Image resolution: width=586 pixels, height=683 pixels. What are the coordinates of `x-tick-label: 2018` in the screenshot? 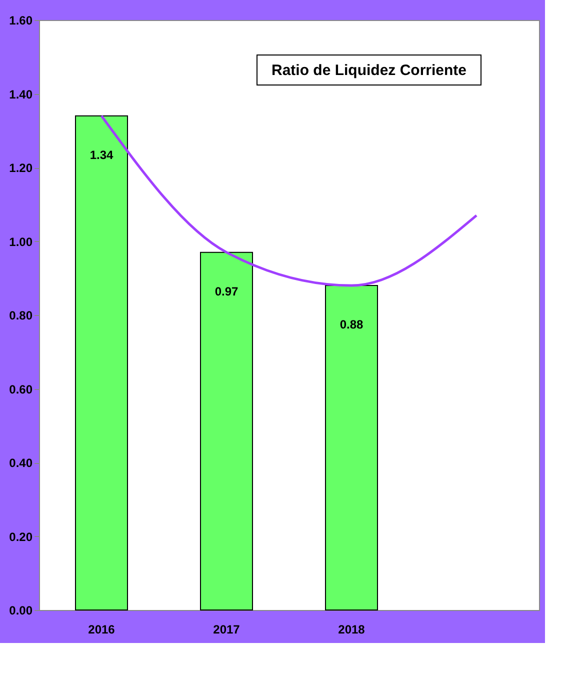 It's located at (352, 629).